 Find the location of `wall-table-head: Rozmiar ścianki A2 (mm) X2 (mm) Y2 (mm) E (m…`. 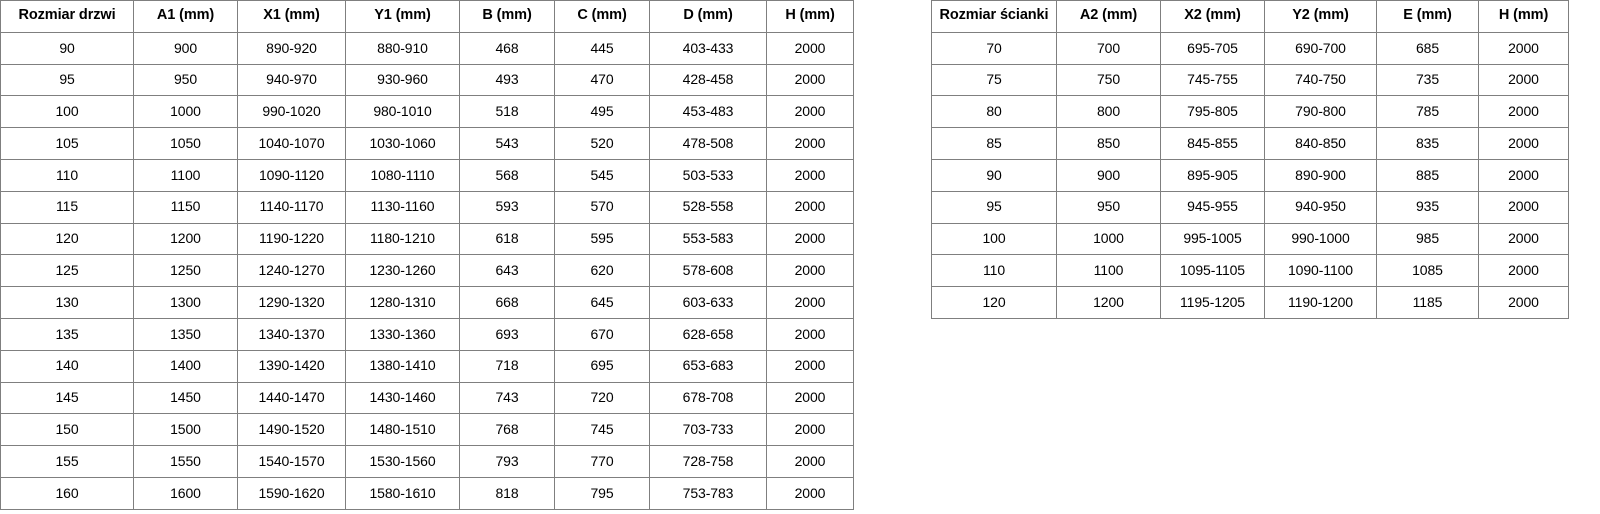

wall-table-head: Rozmiar ścianki A2 (mm) X2 (mm) Y2 (mm) E (m… is located at coordinates (1250, 16).